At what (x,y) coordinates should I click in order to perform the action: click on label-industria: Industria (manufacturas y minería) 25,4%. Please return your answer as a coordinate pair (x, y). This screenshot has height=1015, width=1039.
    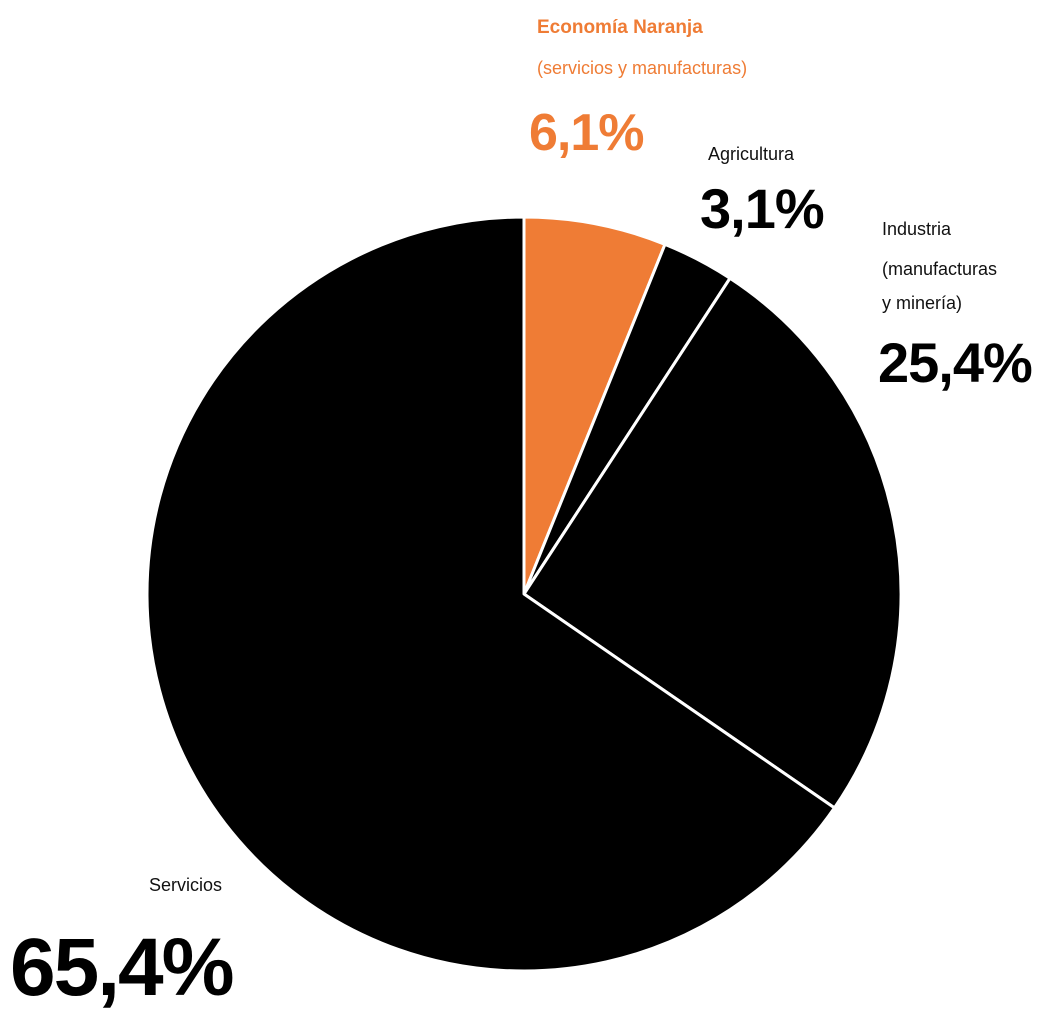
    Looking at the image, I should click on (955, 306).